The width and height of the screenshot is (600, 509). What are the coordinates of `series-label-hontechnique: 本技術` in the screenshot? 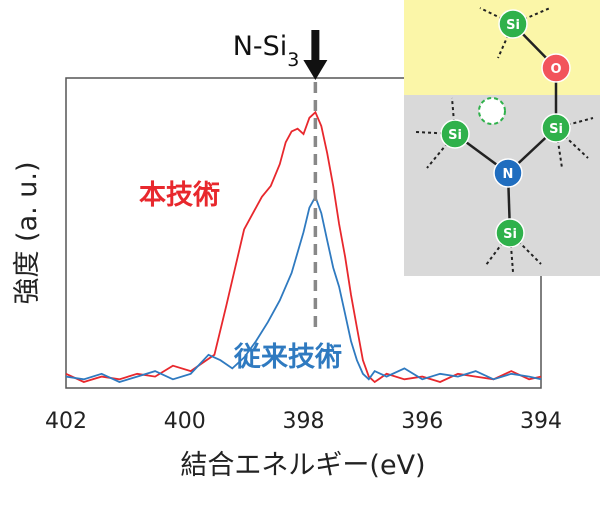 It's located at (179, 195).